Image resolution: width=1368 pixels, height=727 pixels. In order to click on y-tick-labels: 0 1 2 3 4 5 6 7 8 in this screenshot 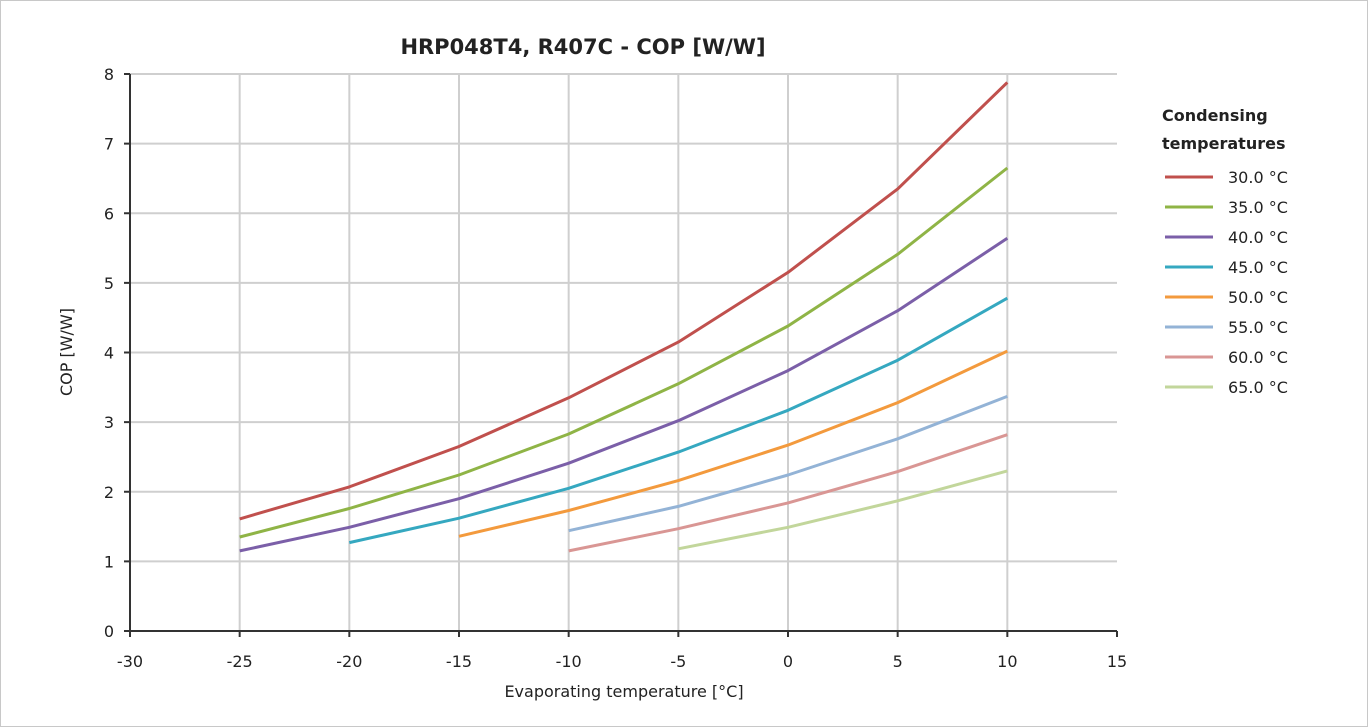, I will do `click(109, 353)`.